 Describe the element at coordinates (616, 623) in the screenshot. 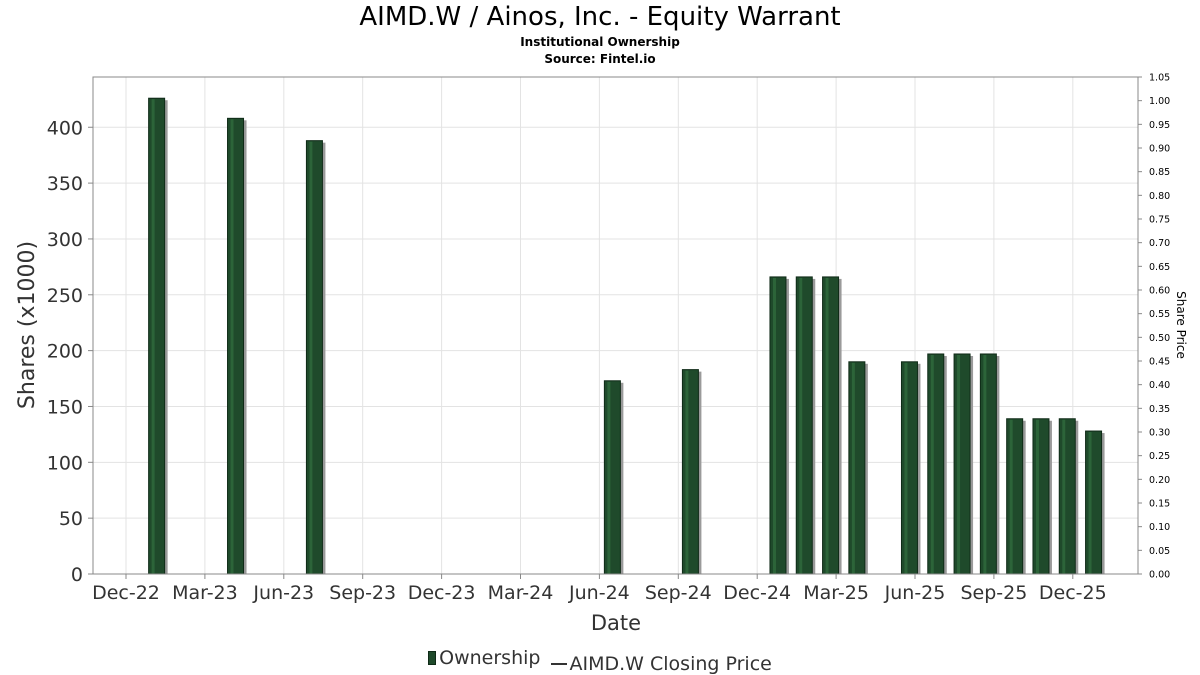

I see `x-axis-label: Date` at that location.